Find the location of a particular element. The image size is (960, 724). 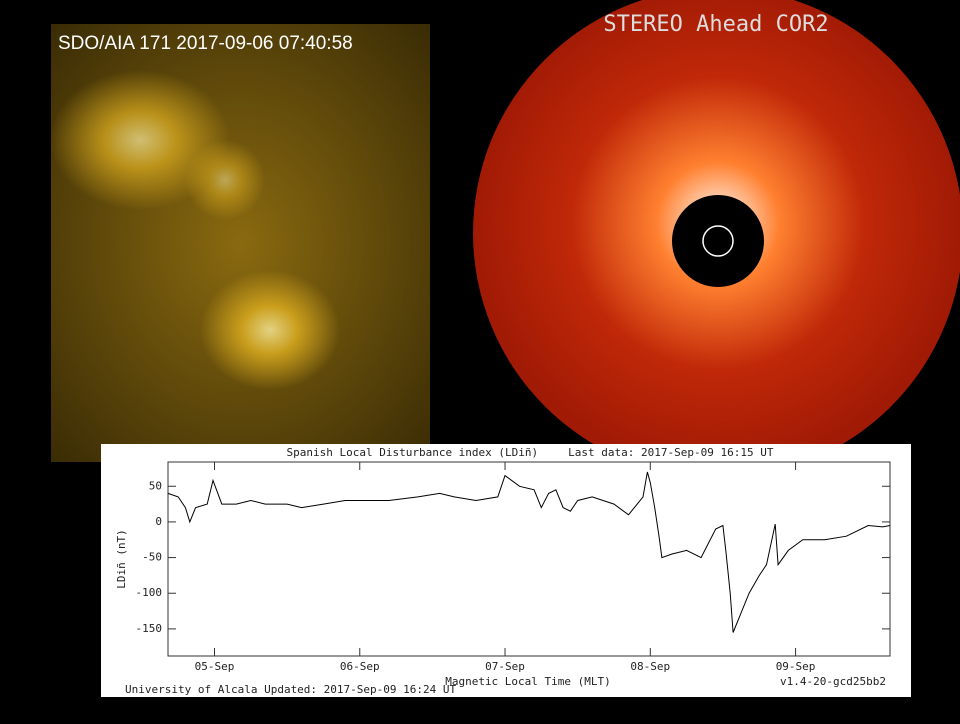

y-tick-label: 50 is located at coordinates (155, 485).